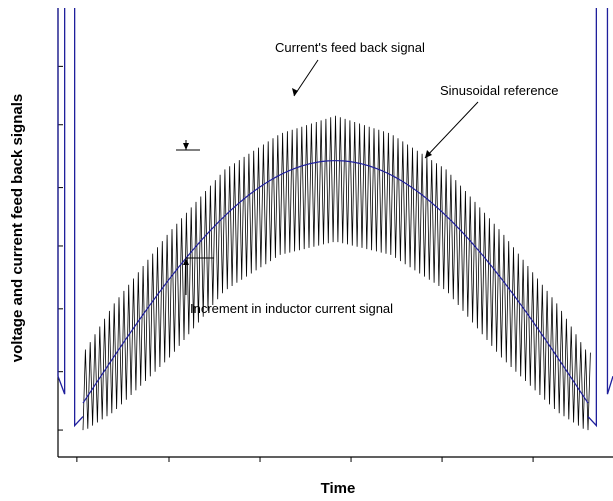 The width and height of the screenshot is (613, 501). I want to click on arrowhead-current-feedback, so click(295, 92).